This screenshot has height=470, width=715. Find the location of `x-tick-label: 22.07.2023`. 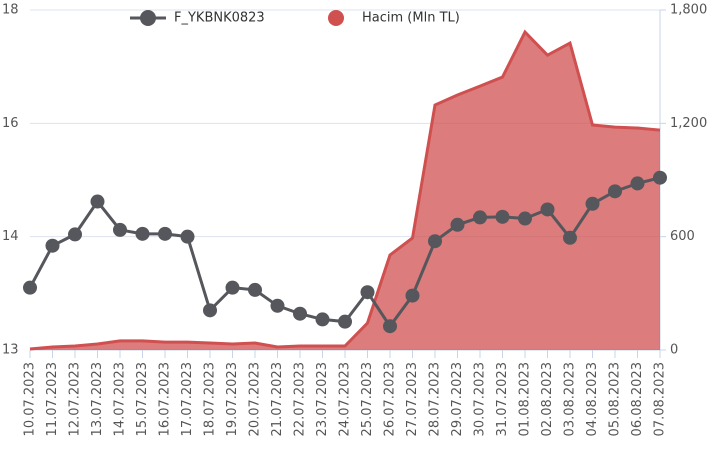

x-tick-label: 22.07.2023 is located at coordinates (300, 399).